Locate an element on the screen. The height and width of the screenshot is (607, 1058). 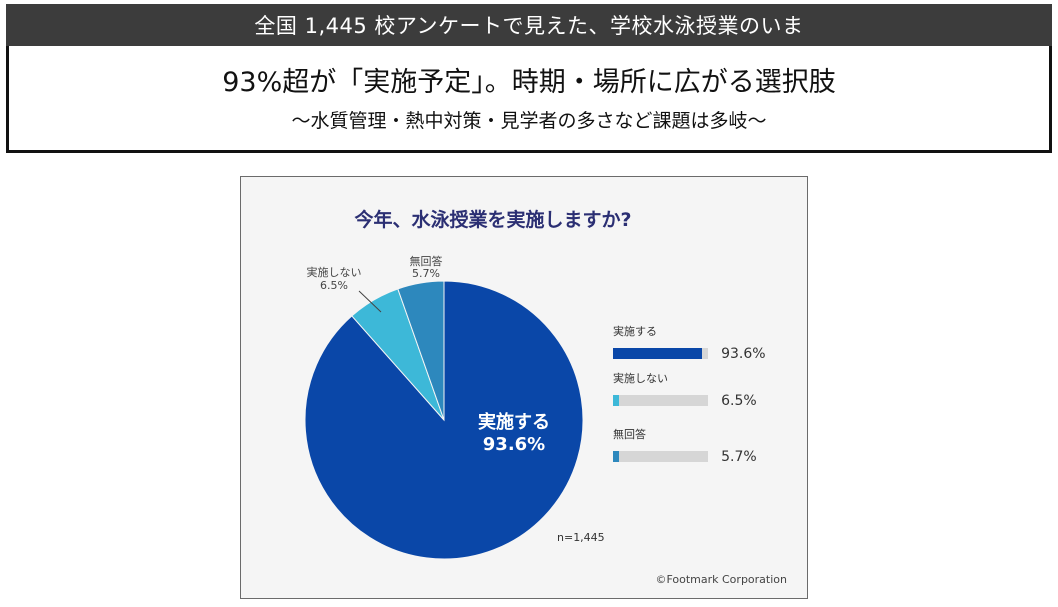
legend-name: 実施する is located at coordinates (635, 331).